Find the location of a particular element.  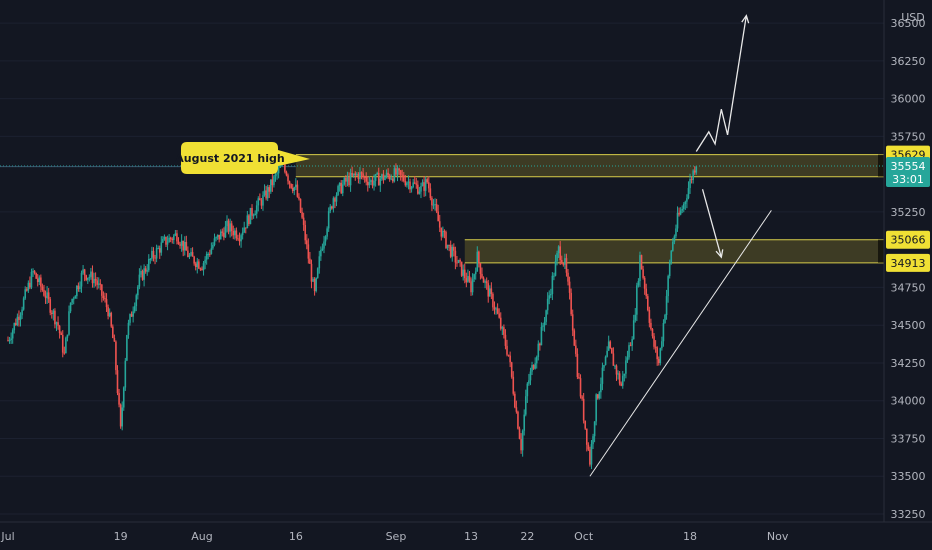

time-tick-label: 18 is located at coordinates (690, 536).